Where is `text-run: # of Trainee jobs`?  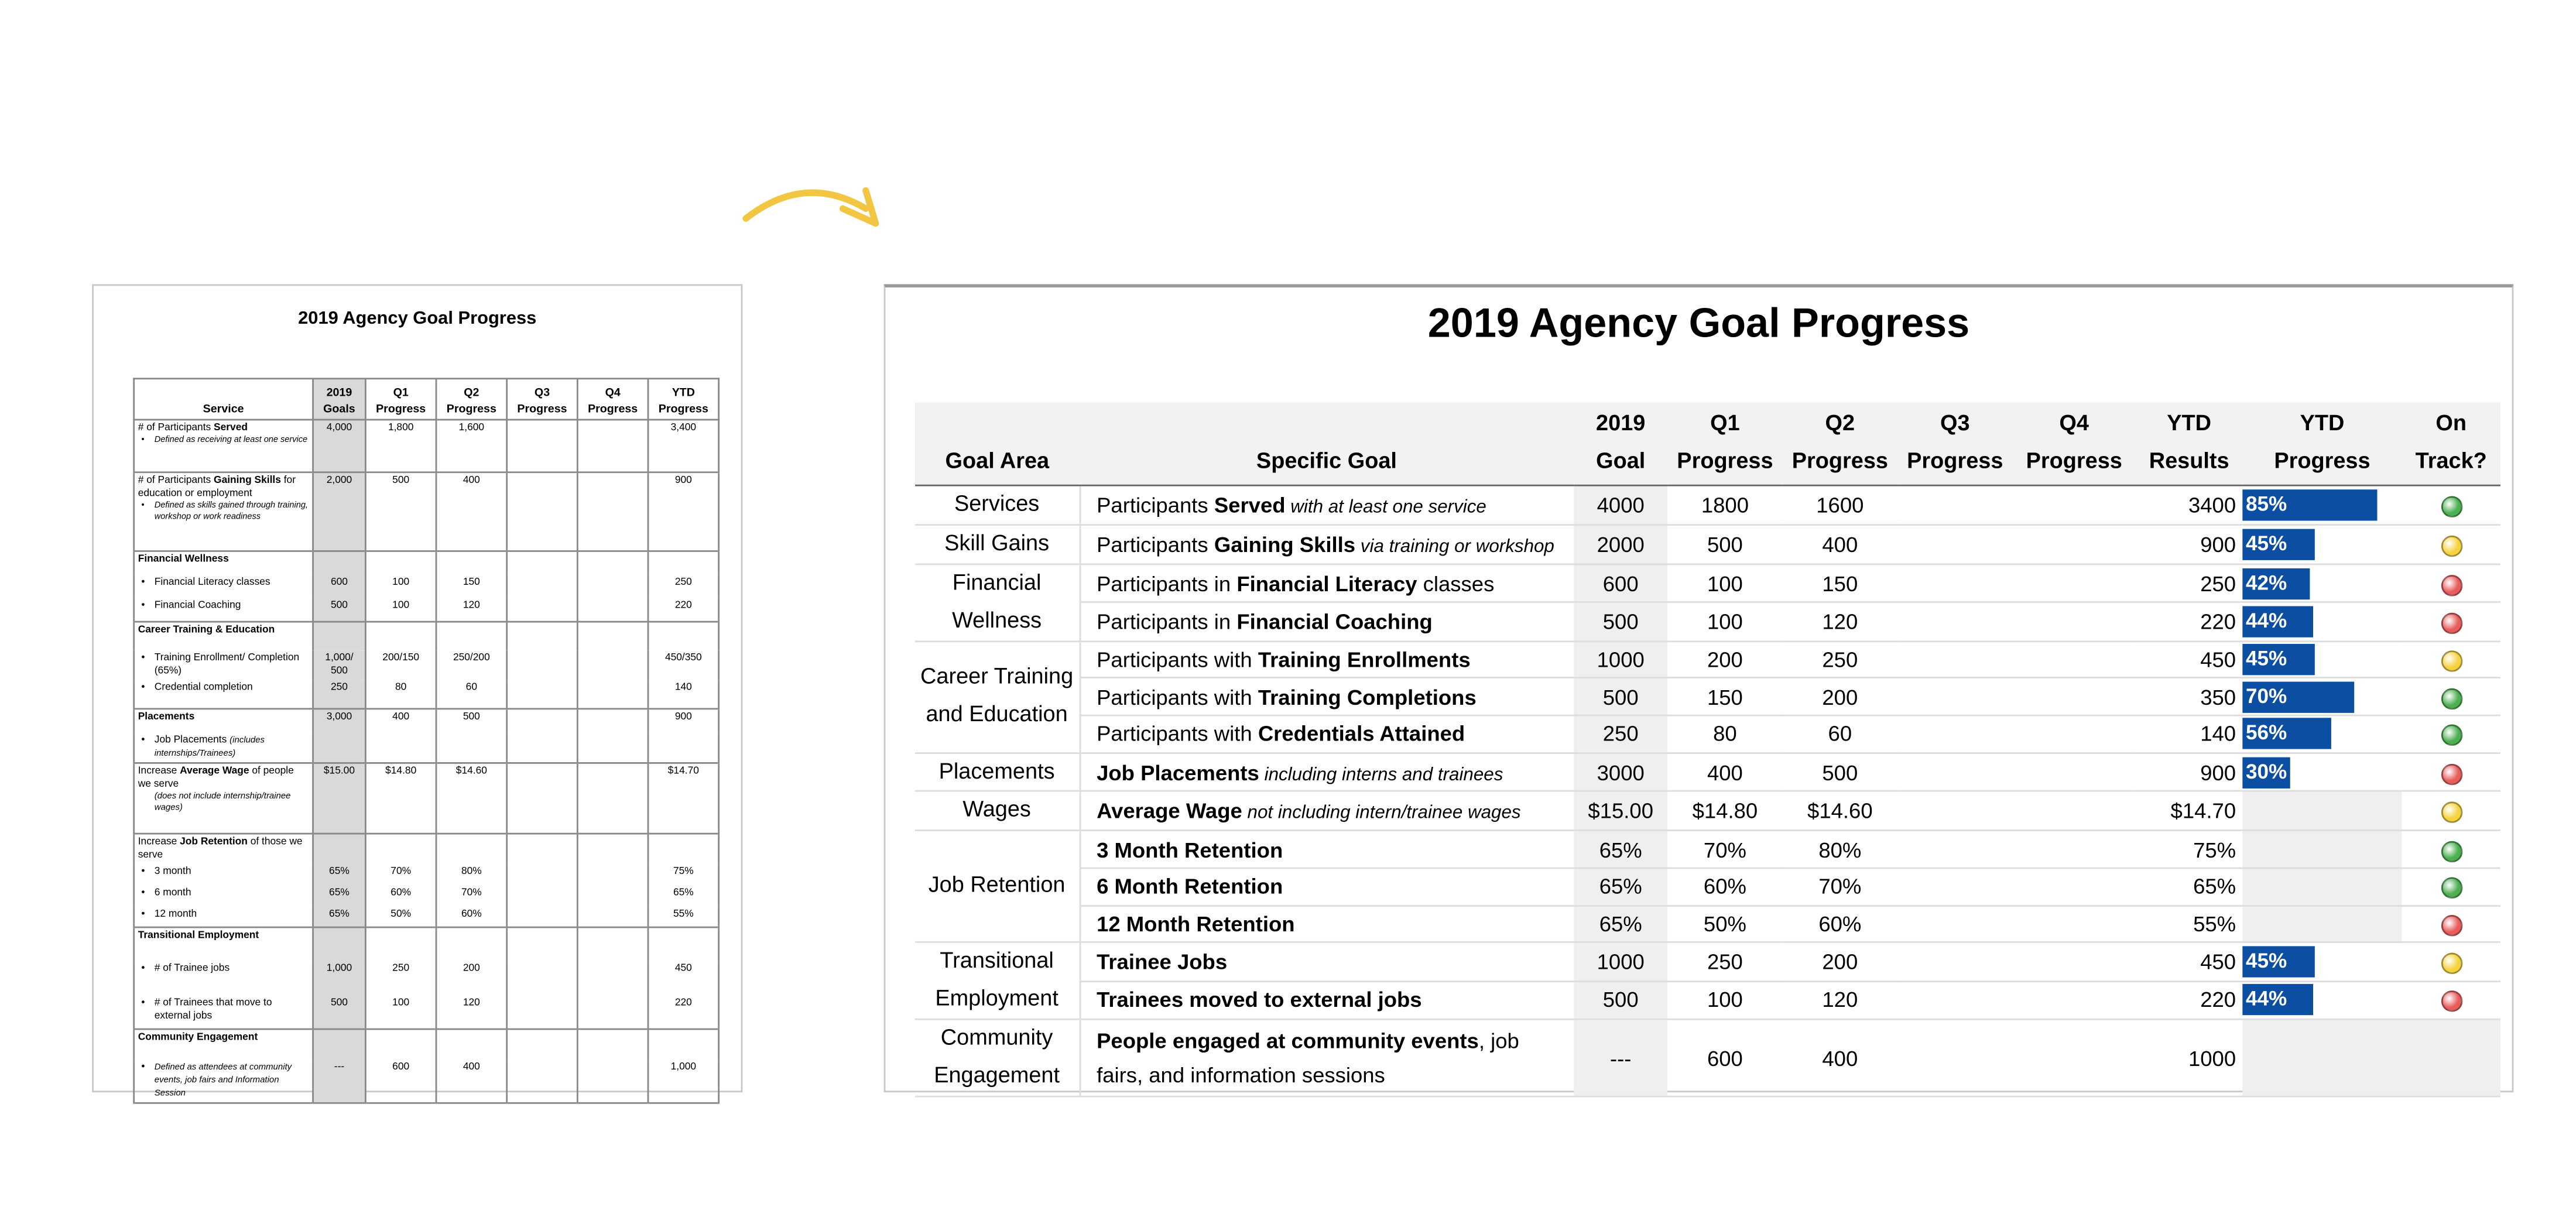
text-run: # of Trainee jobs is located at coordinates (192, 968).